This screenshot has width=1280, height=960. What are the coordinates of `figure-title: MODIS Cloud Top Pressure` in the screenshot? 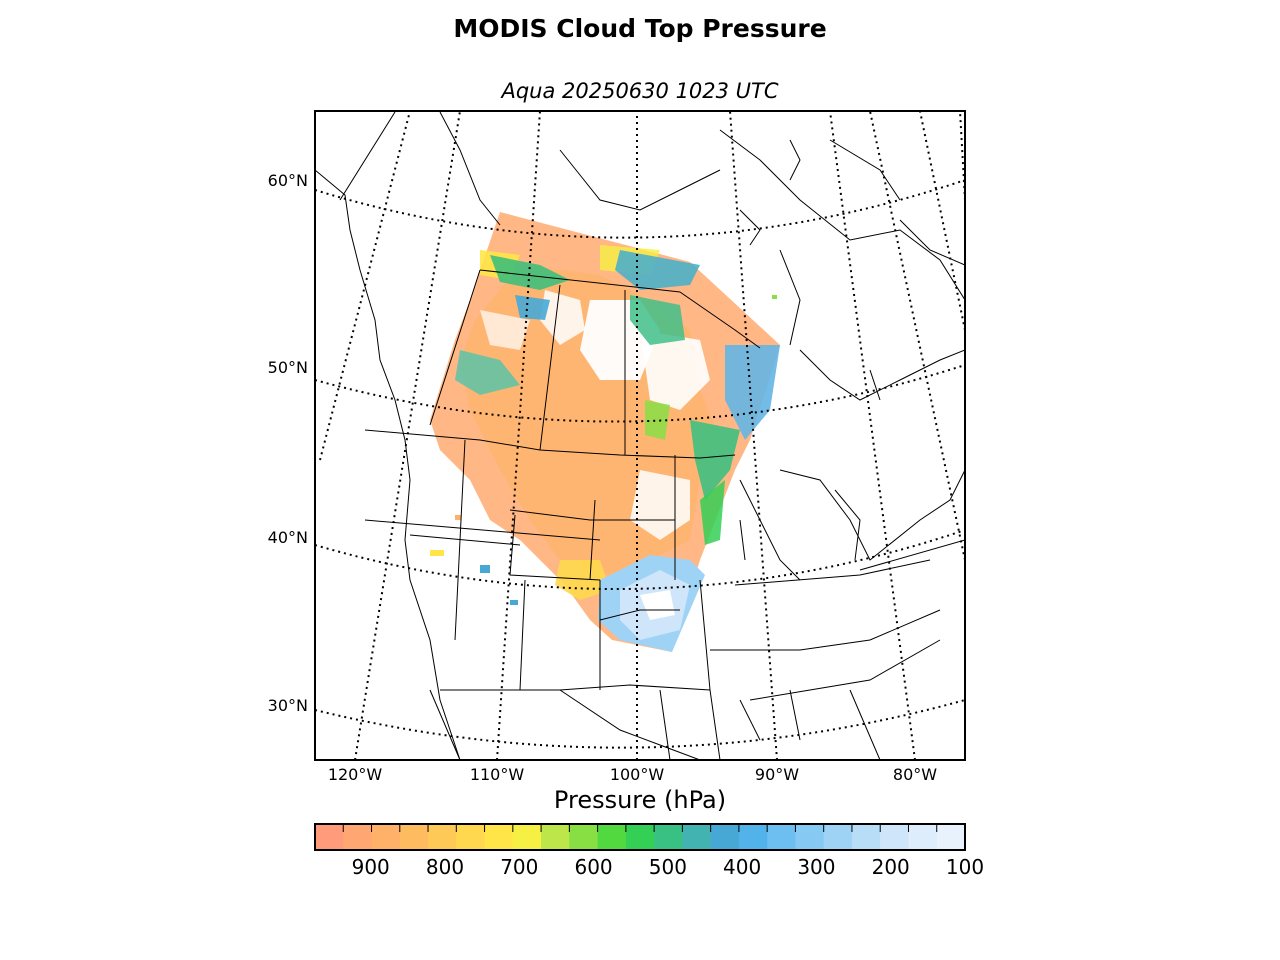 It's located at (640, 28).